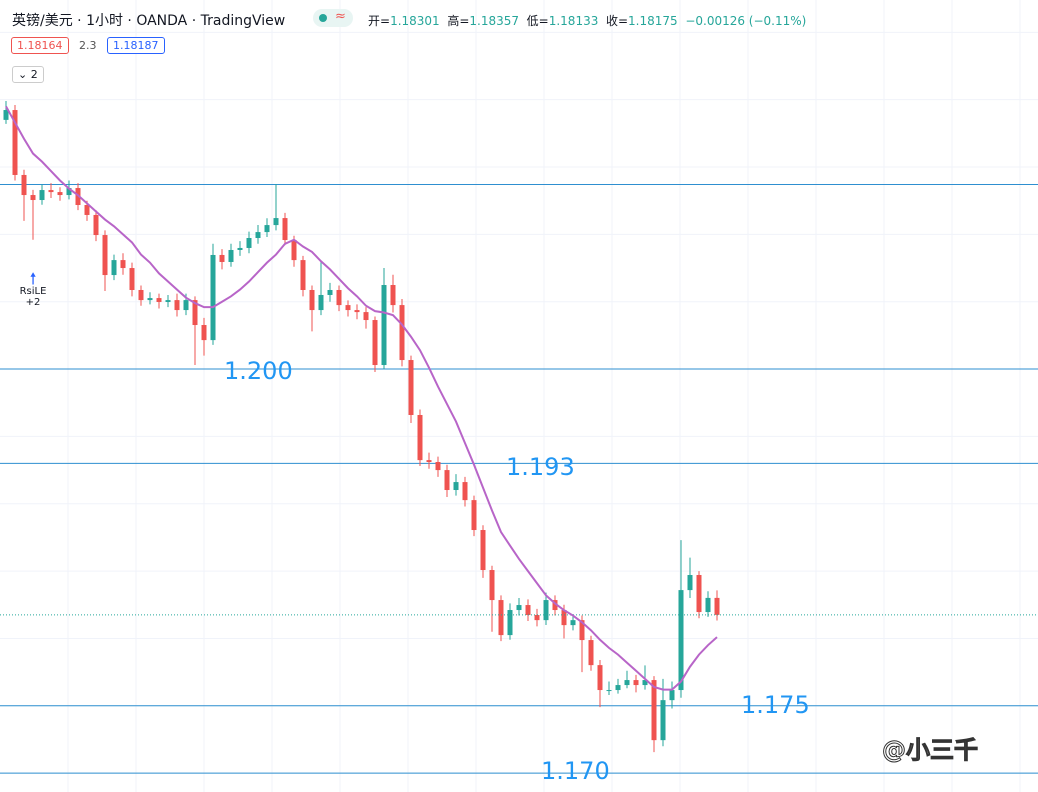 The image size is (1038, 792). Describe the element at coordinates (258, 371) in the screenshot. I see `level-label: 1.200` at that location.